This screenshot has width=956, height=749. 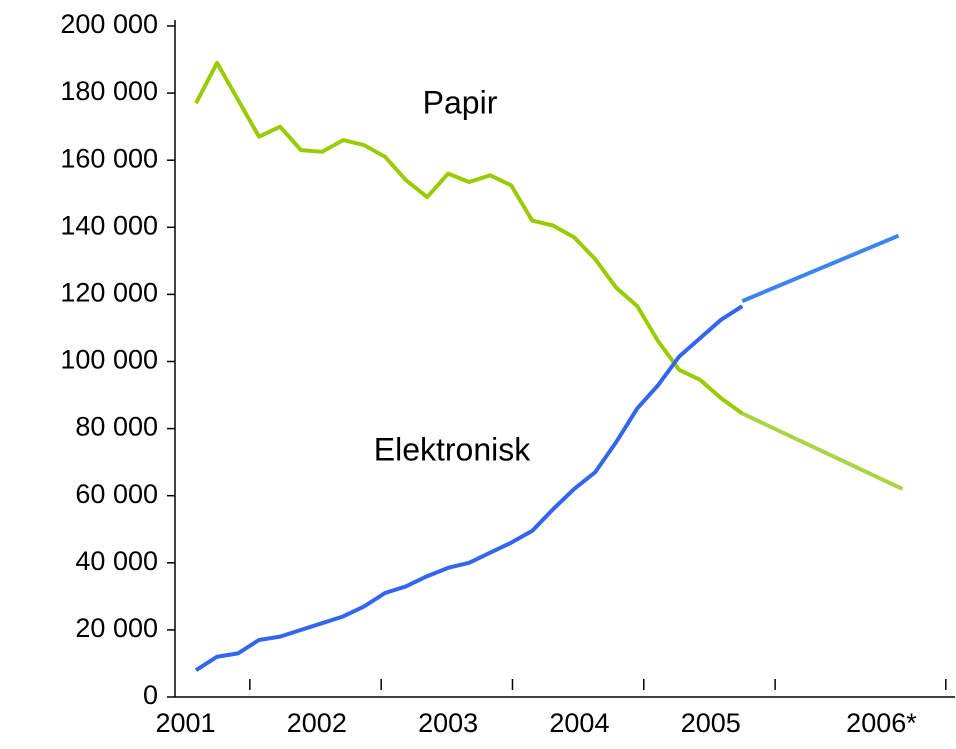 I want to click on x-tick-label: 2002, so click(x=317, y=723).